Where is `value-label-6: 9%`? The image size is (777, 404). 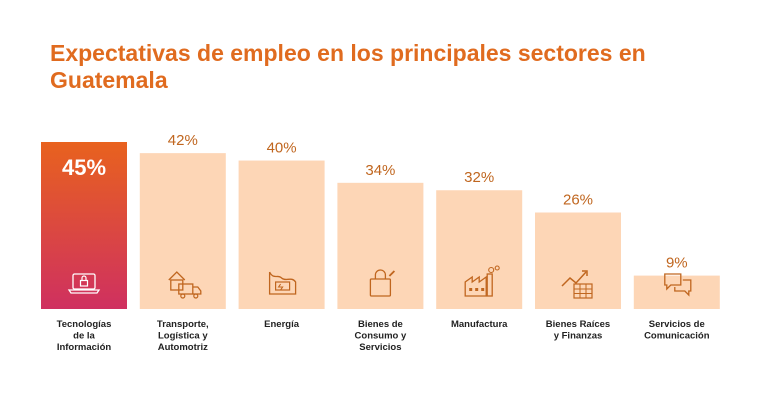
value-label-6: 9% is located at coordinates (677, 263).